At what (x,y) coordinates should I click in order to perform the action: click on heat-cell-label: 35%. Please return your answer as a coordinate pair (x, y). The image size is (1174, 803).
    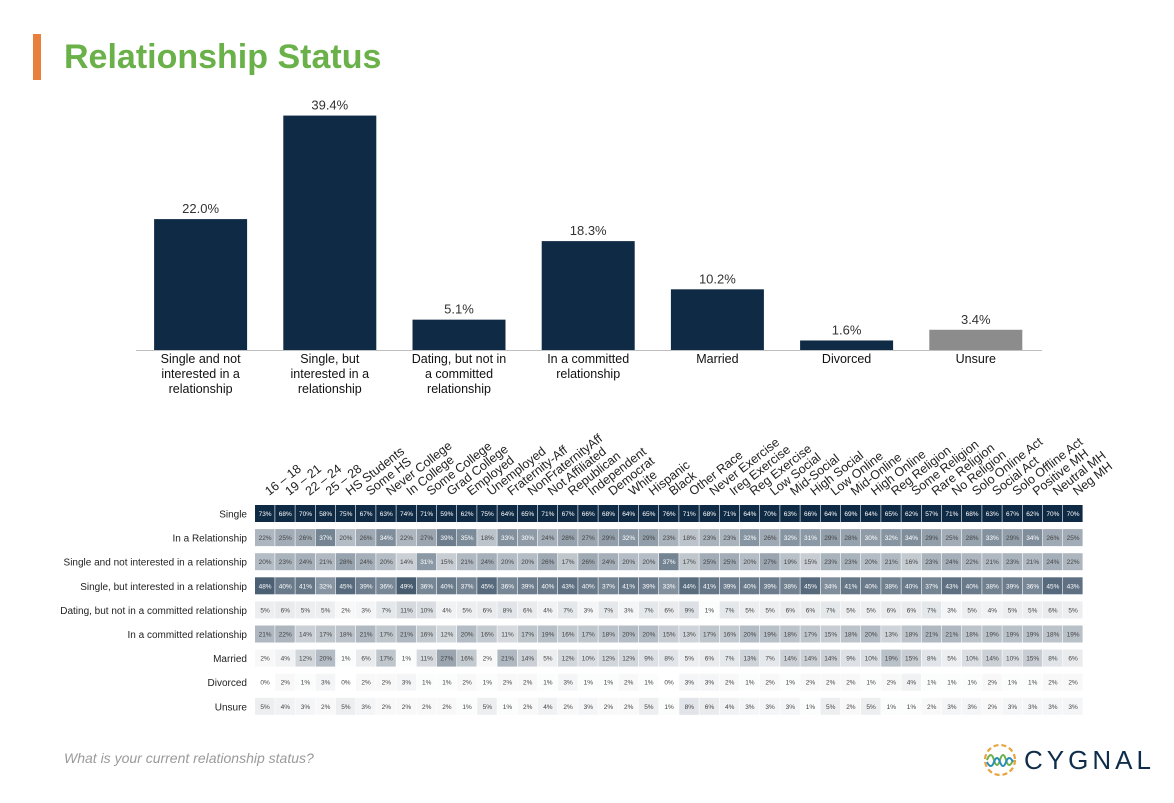
    Looking at the image, I should click on (467, 538).